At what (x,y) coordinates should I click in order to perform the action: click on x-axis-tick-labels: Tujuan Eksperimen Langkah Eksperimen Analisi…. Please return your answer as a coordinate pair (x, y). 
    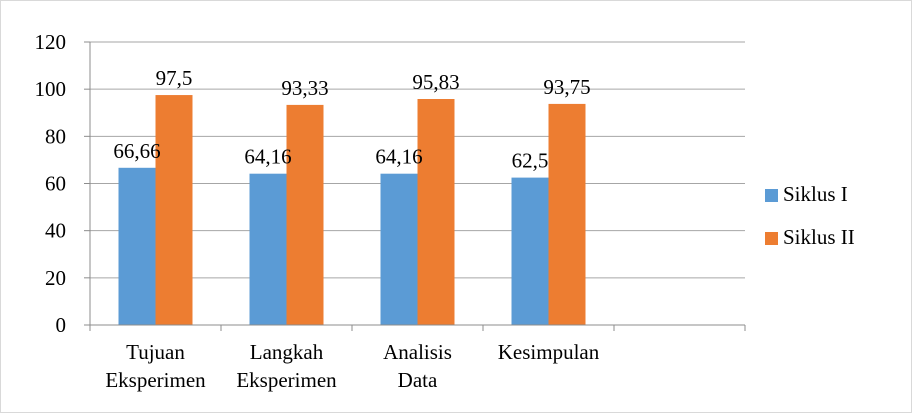
    Looking at the image, I should click on (352, 366).